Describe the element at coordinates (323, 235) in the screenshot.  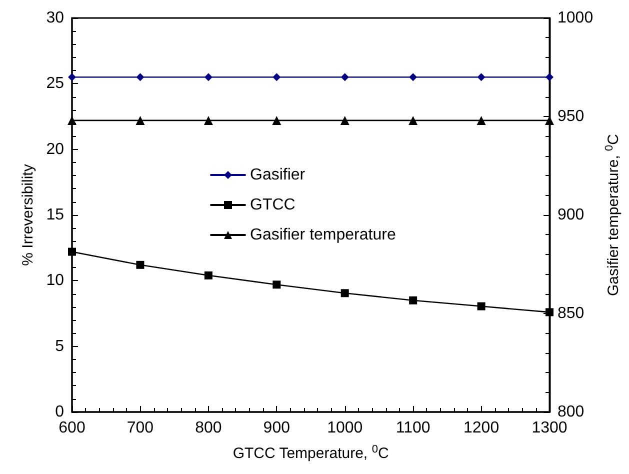
I see `legend-label: Gasifier temperature` at that location.